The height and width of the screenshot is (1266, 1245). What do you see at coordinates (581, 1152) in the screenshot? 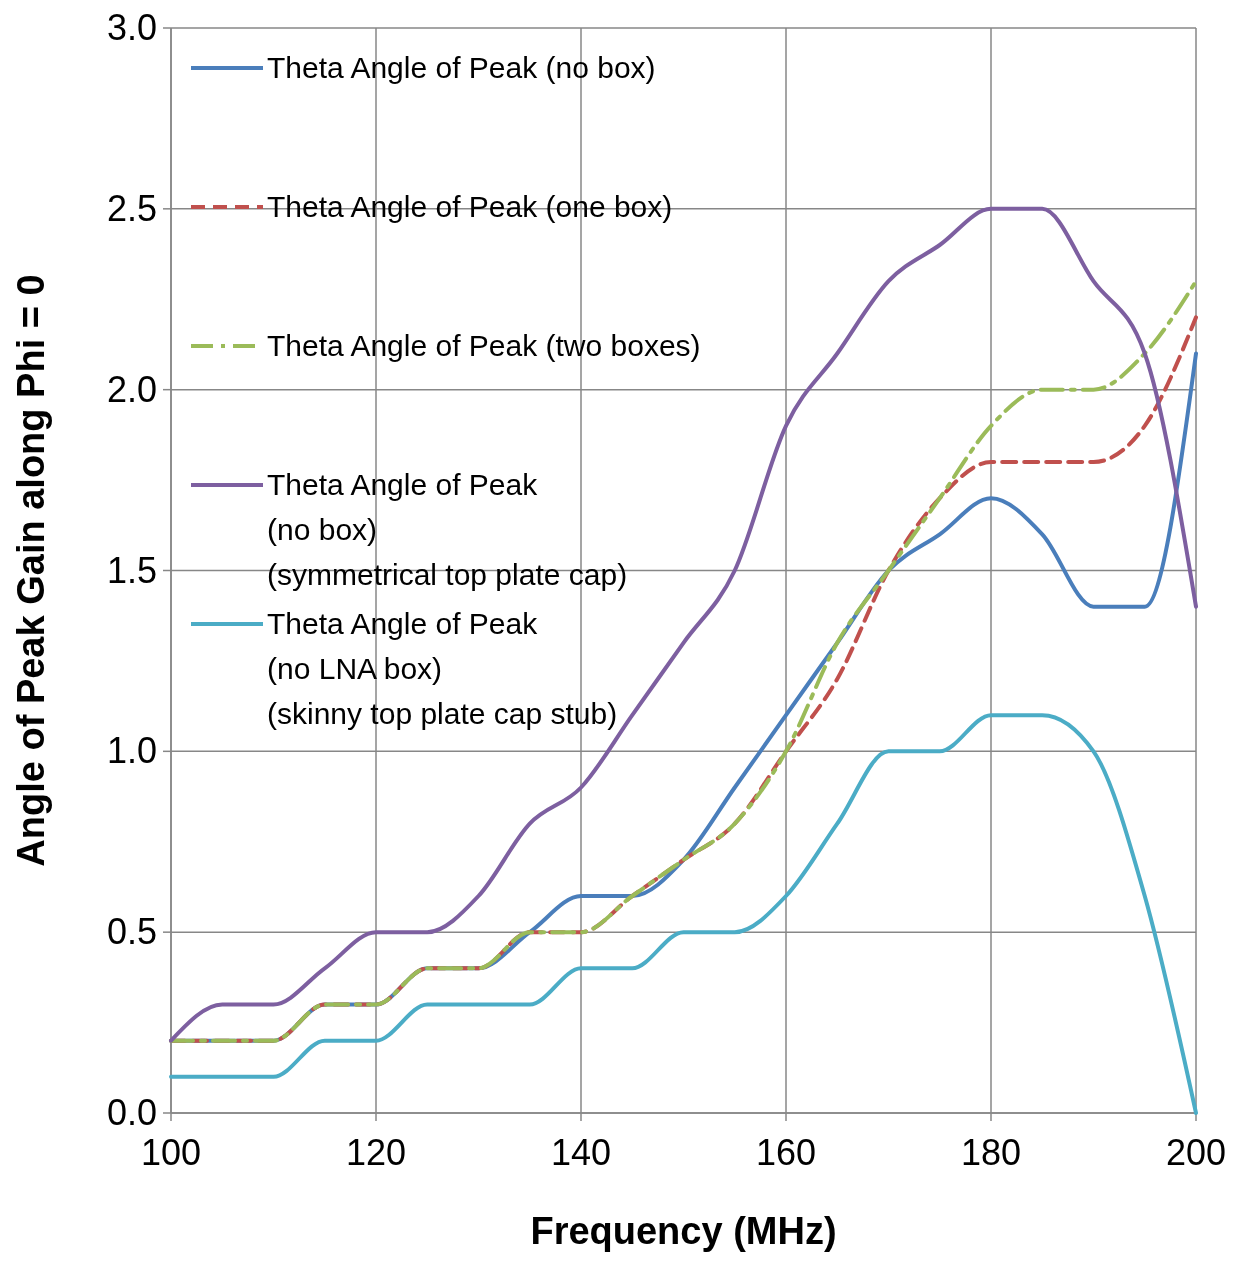
I see `x-tick-label: 140` at bounding box center [581, 1152].